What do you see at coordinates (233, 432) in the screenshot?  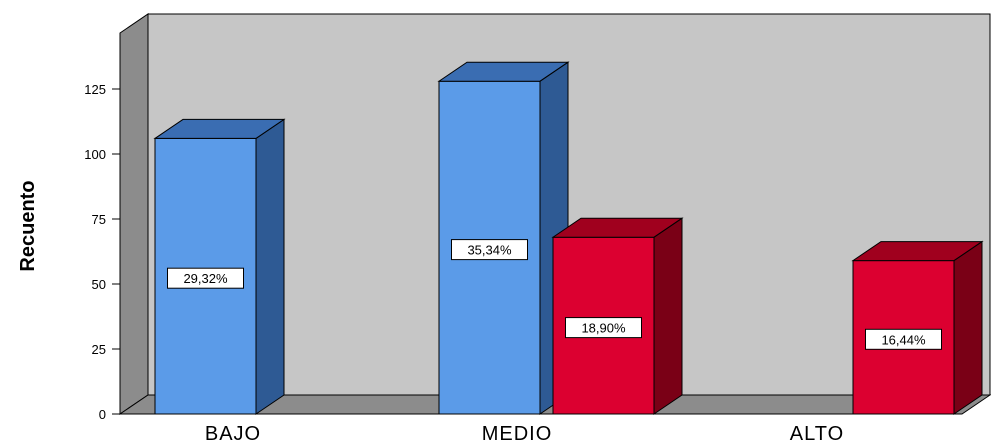 I see `x-category-label: BAJO` at bounding box center [233, 432].